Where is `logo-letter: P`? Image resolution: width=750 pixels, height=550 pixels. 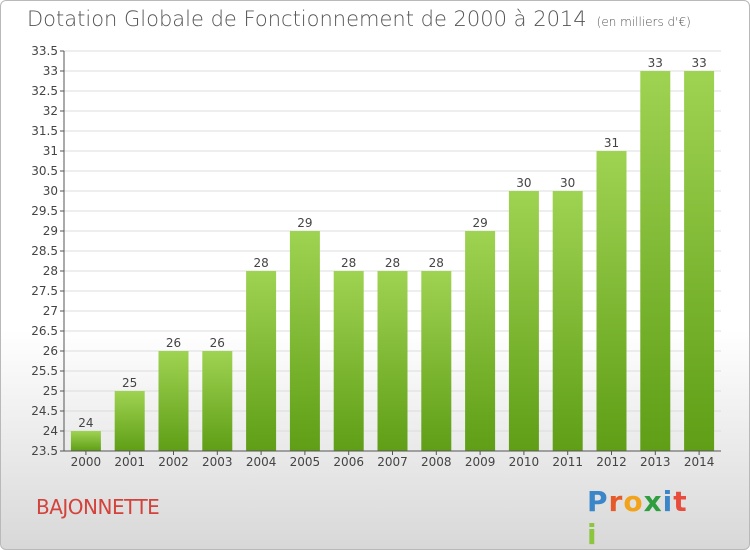 logo-letter: P is located at coordinates (598, 501).